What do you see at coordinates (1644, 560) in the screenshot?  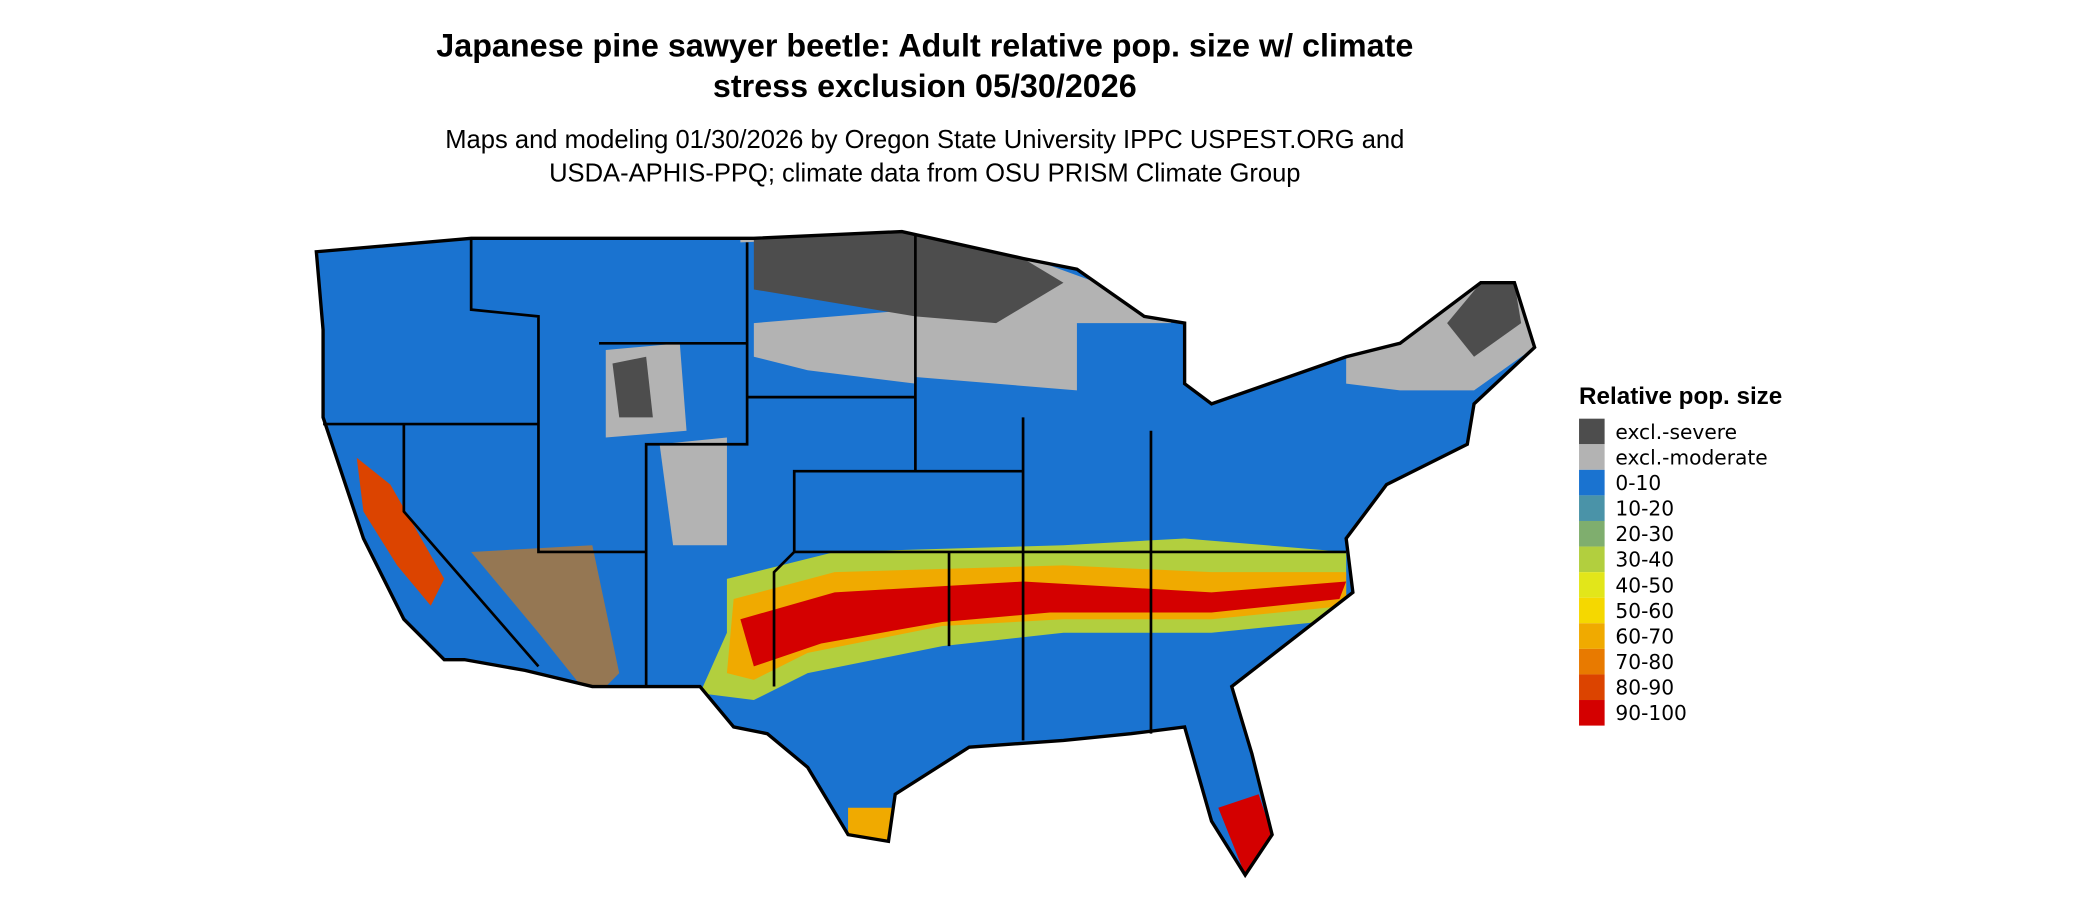 I see `legend-label: 30-40` at bounding box center [1644, 560].